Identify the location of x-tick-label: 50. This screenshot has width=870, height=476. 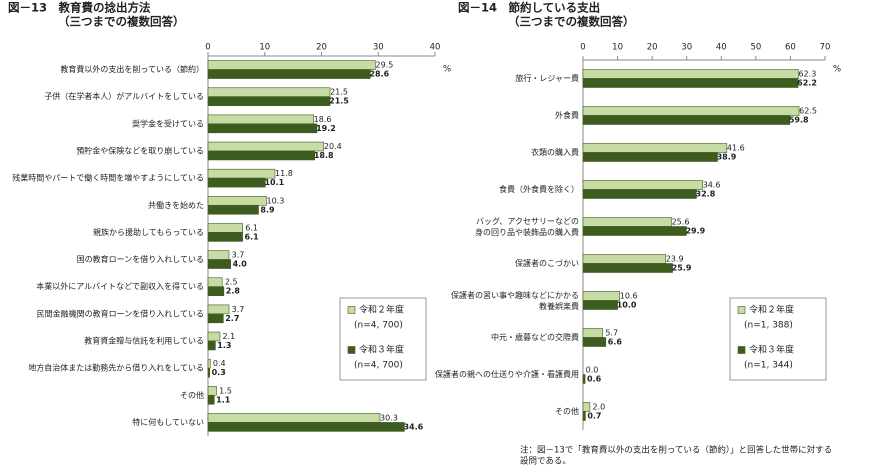
(755, 48).